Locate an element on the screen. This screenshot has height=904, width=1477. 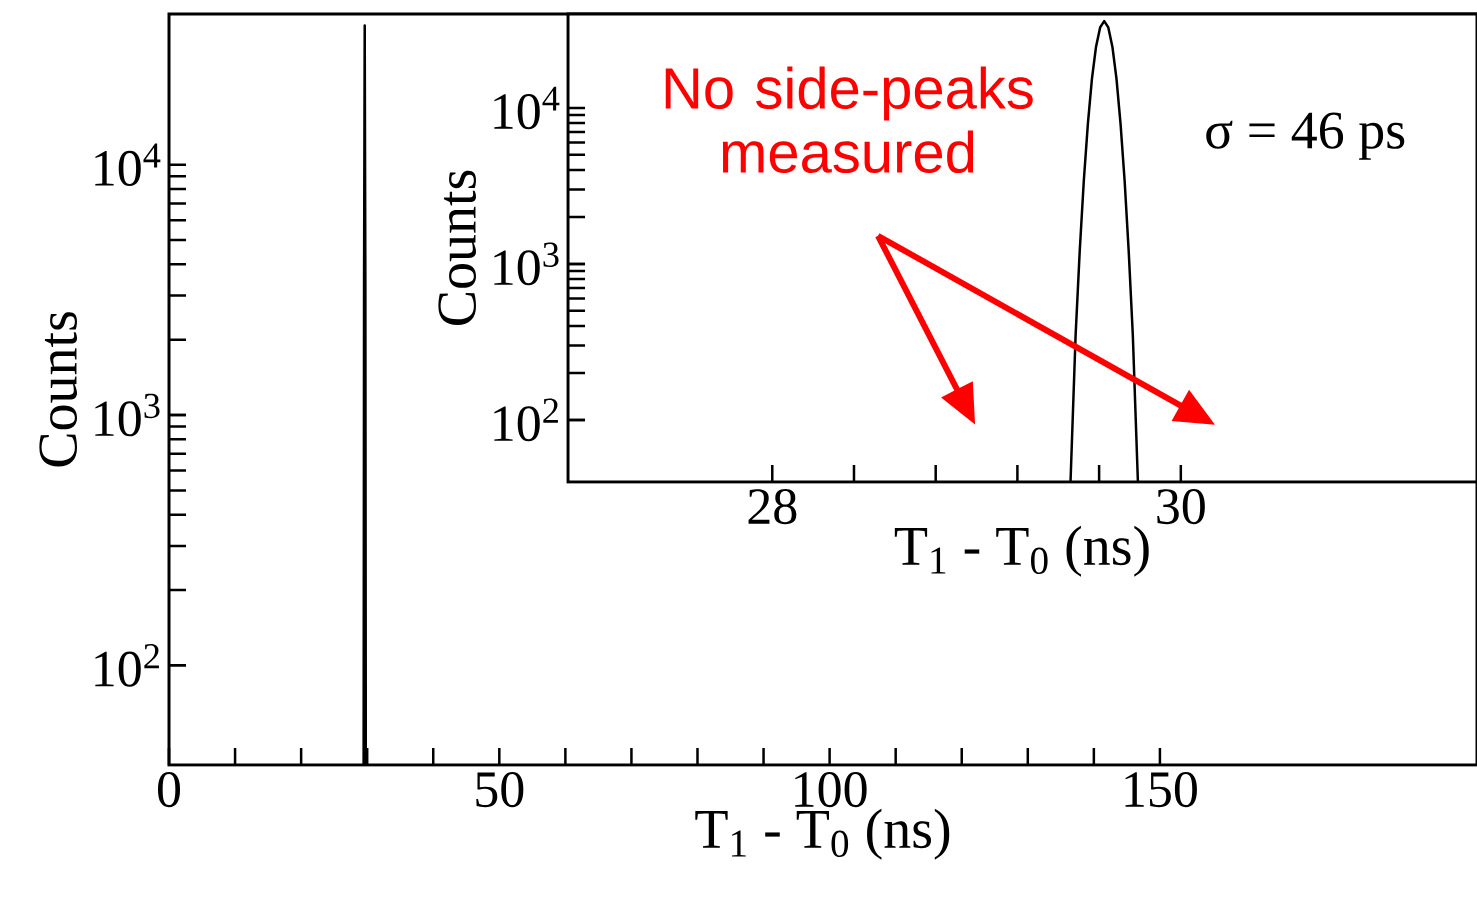
annotation: σ = 46 ps is located at coordinates (1305, 136).